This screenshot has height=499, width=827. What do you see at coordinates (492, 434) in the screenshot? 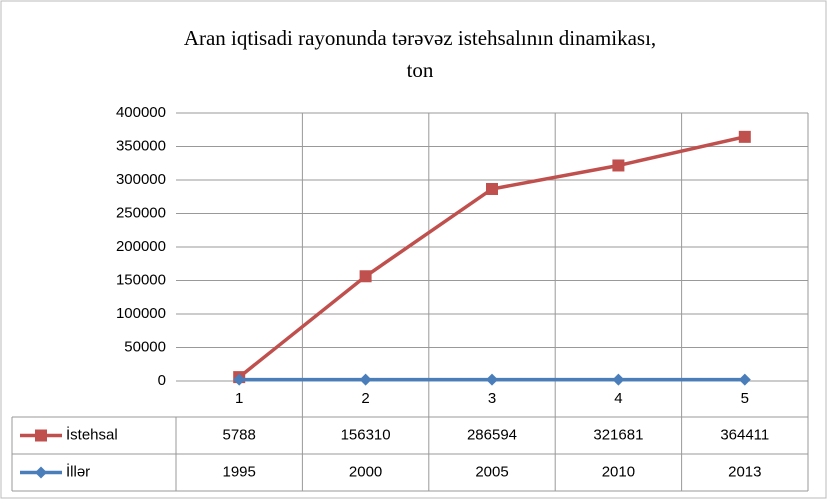
I see `table-cell: 286594` at bounding box center [492, 434].